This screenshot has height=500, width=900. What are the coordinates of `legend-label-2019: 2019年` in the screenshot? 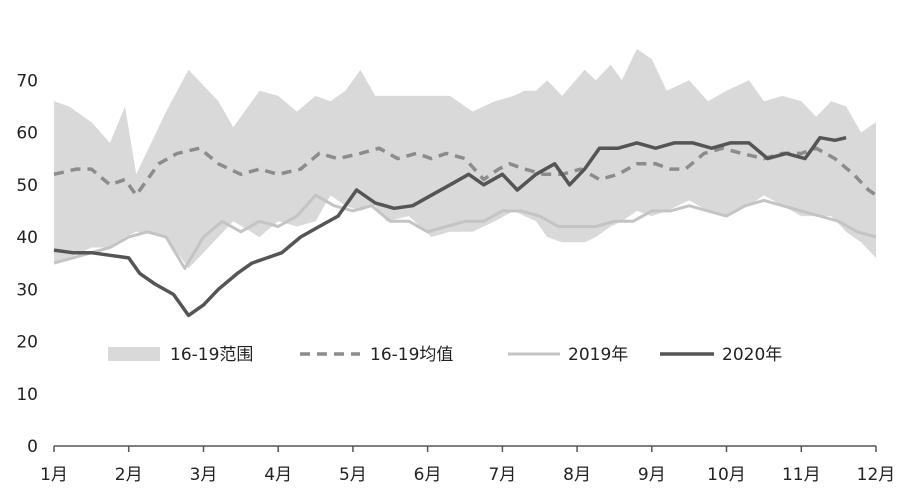 It's located at (598, 355).